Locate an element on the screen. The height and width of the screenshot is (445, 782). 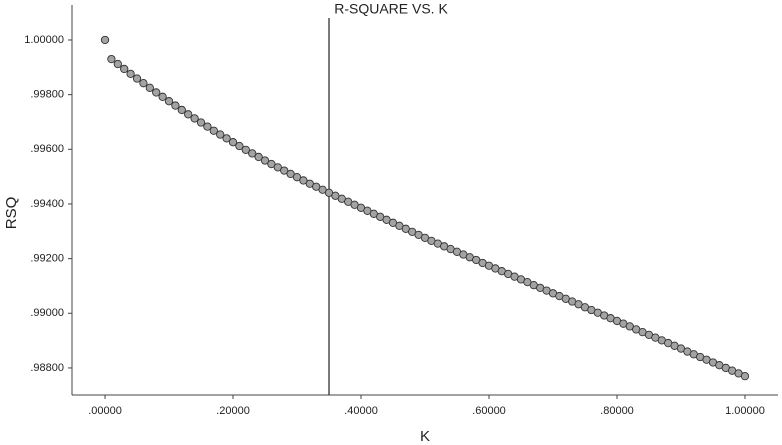
x-tick-label: 1.00000 is located at coordinates (745, 411).